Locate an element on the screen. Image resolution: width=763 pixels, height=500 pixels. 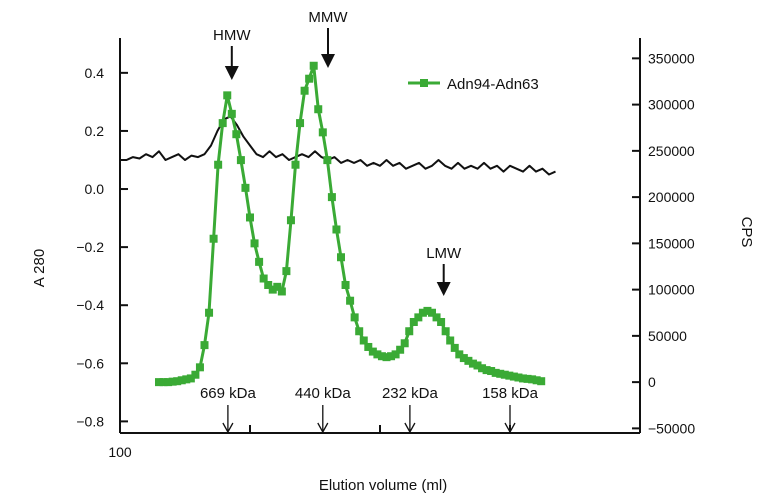
standard-label: 232 kDa is located at coordinates (410, 393).